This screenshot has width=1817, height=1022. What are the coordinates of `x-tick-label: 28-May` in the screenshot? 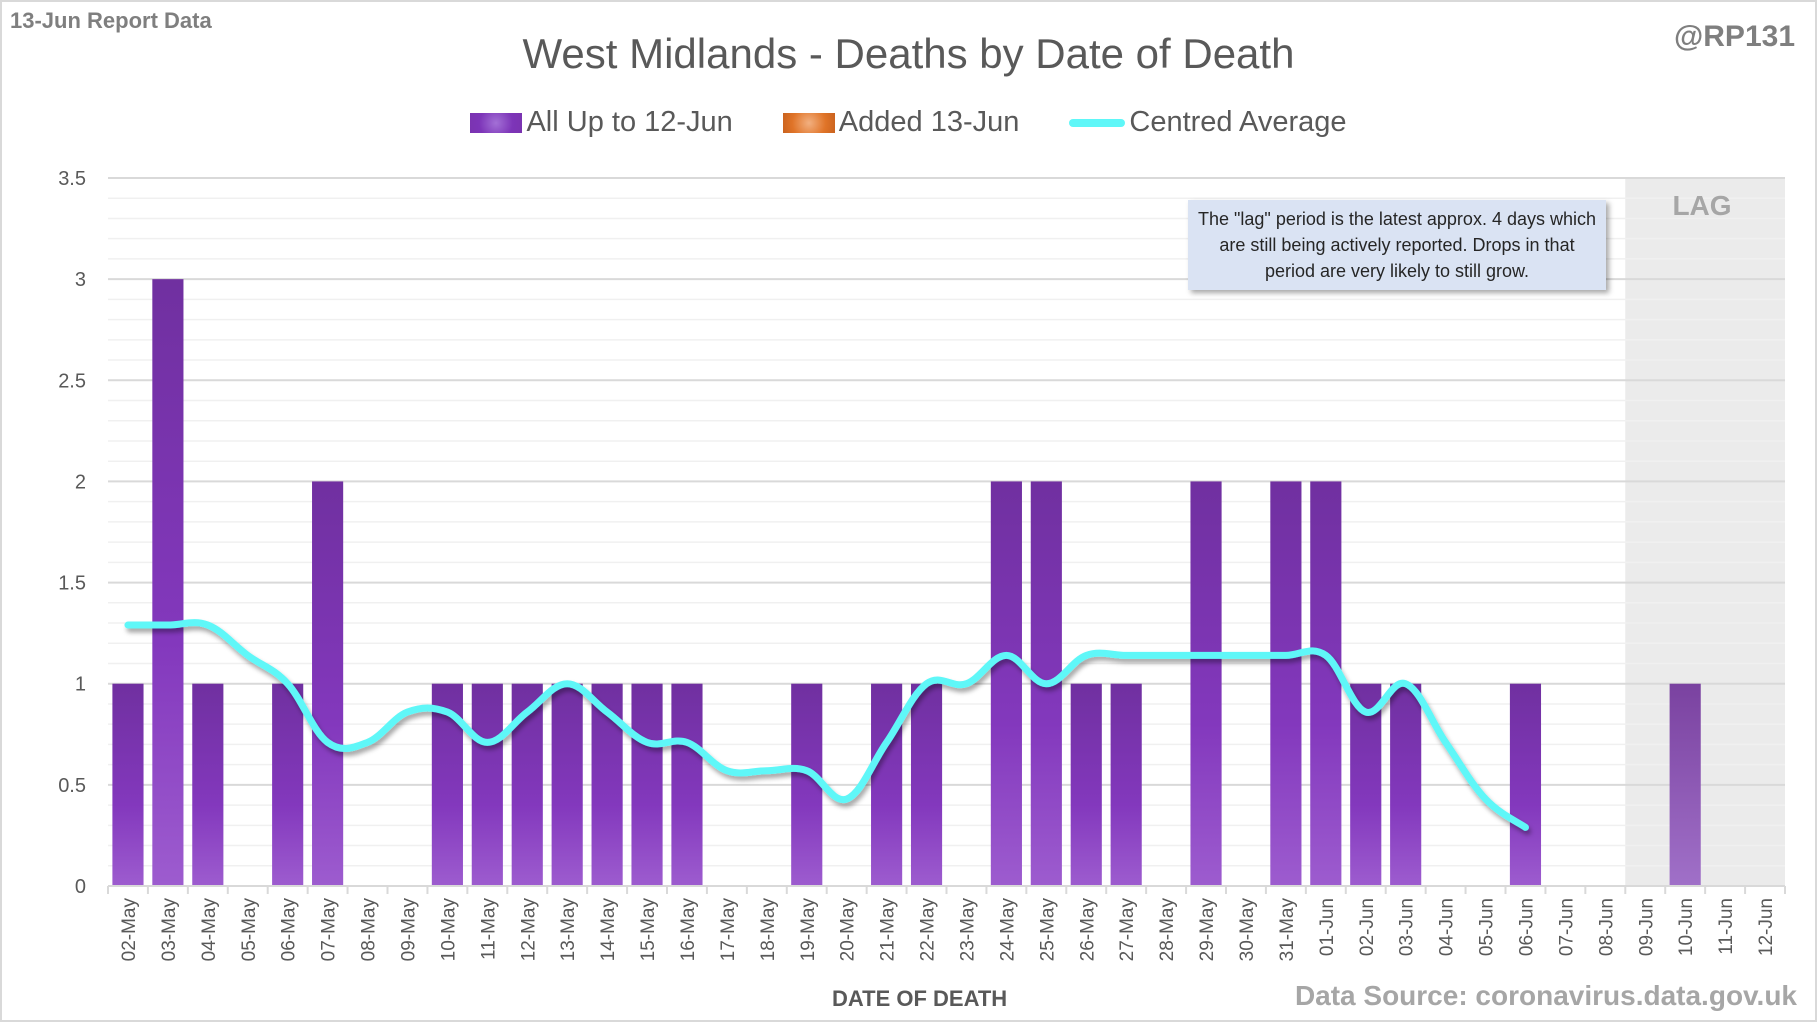 It's located at (1167, 930).